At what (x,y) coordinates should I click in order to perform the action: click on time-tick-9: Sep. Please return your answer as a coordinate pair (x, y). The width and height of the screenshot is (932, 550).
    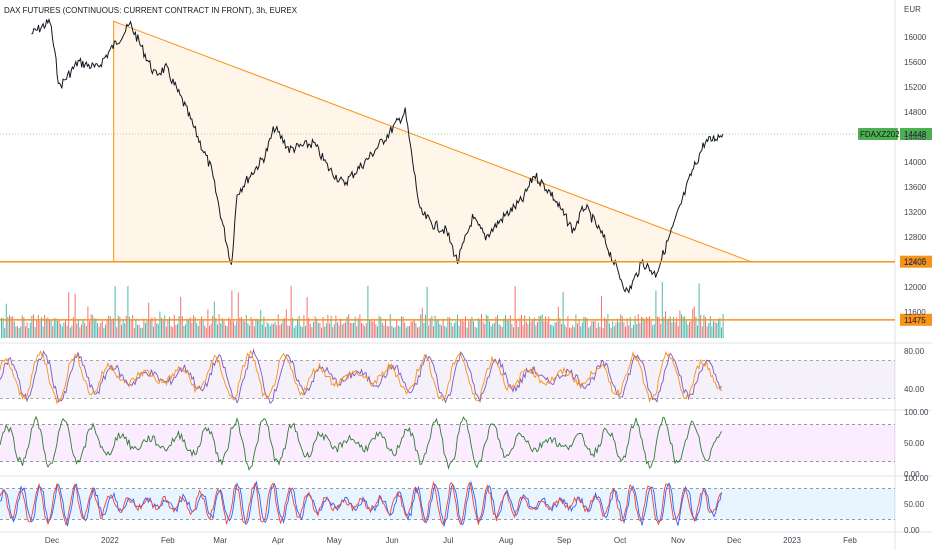
    Looking at the image, I should click on (564, 540).